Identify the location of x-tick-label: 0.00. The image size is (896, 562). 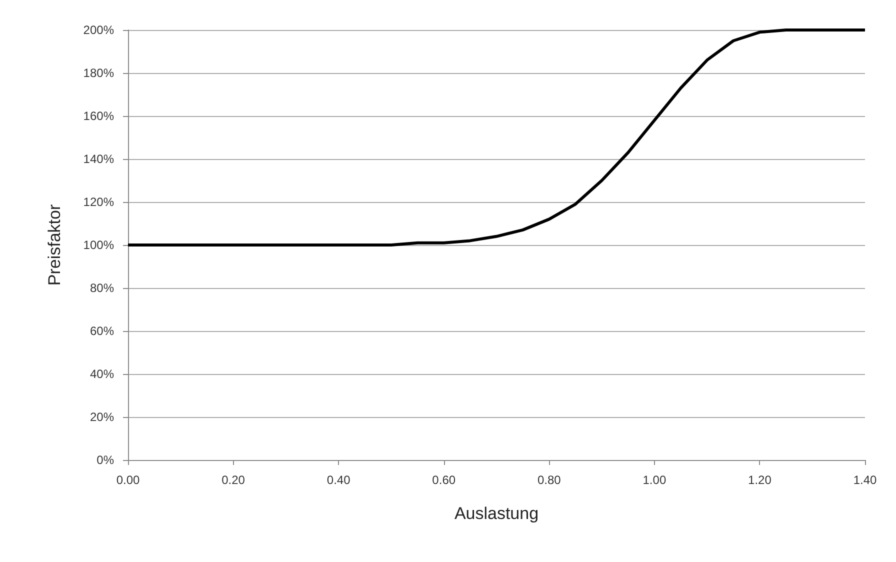
(128, 480).